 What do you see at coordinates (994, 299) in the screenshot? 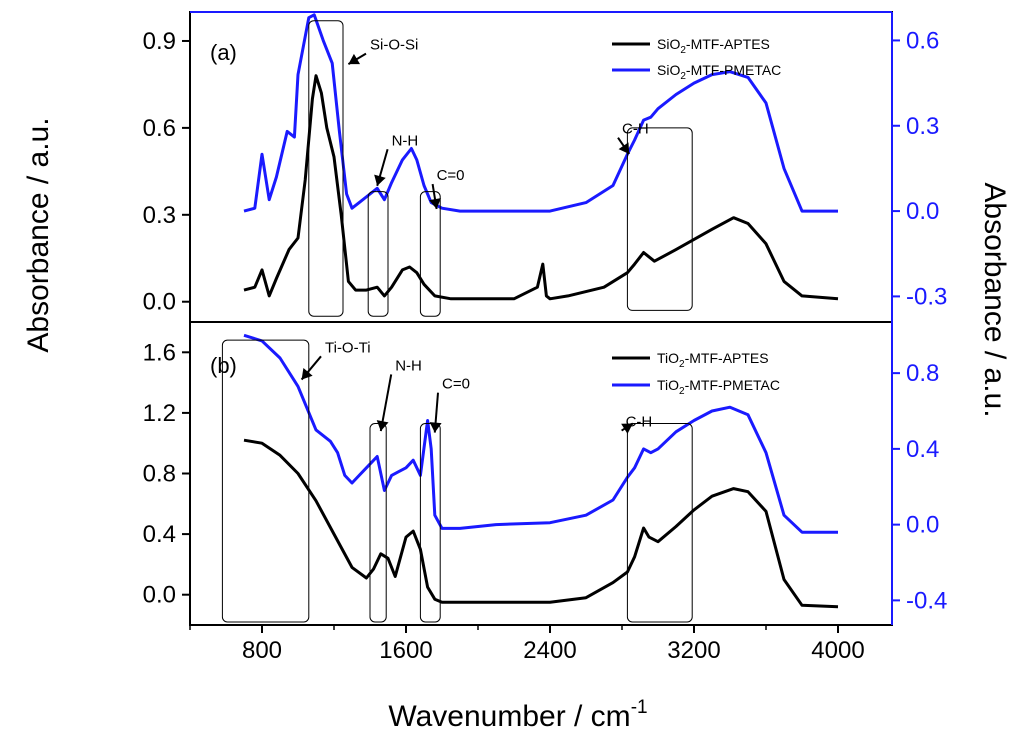
I see `right-axis-label: Absorbance / a.u.` at bounding box center [994, 299].